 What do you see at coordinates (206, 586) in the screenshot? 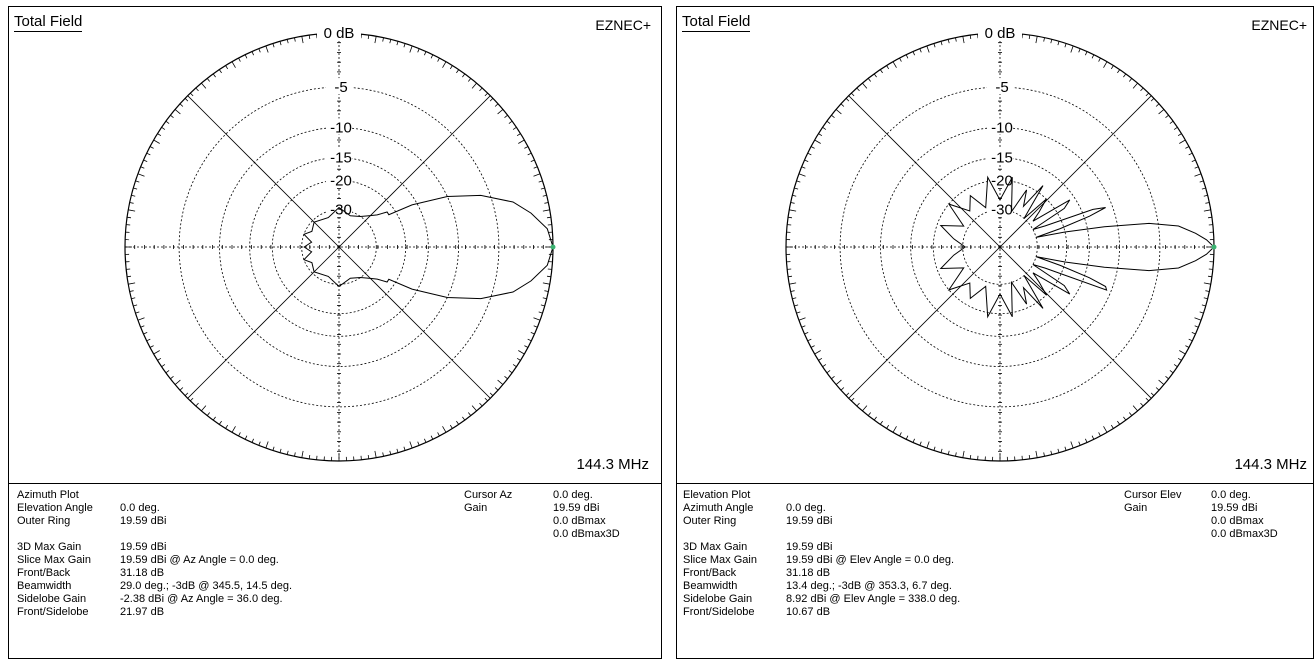
I see `stat-value: 29.0 deg.; -3dB @ 345.5, 14.5 deg.` at bounding box center [206, 586].